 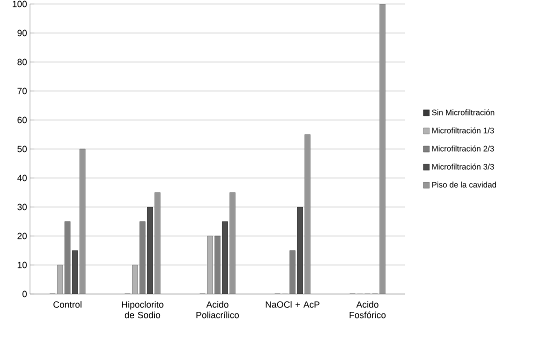 What do you see at coordinates (464, 185) in the screenshot?
I see `legend-label: Piso de la cavidad` at bounding box center [464, 185].